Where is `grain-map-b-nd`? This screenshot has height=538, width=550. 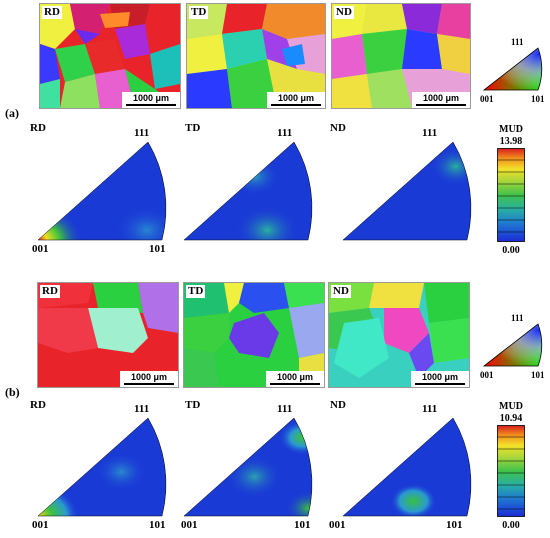
grain-map-b-nd is located at coordinates (399, 335).